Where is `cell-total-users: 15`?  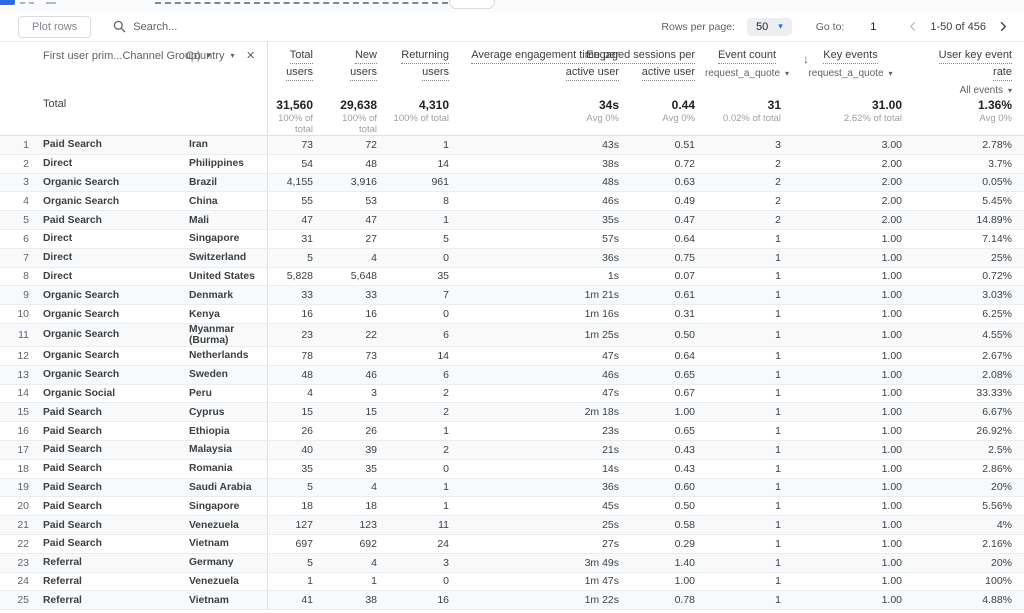 cell-total-users: 15 is located at coordinates (296, 412).